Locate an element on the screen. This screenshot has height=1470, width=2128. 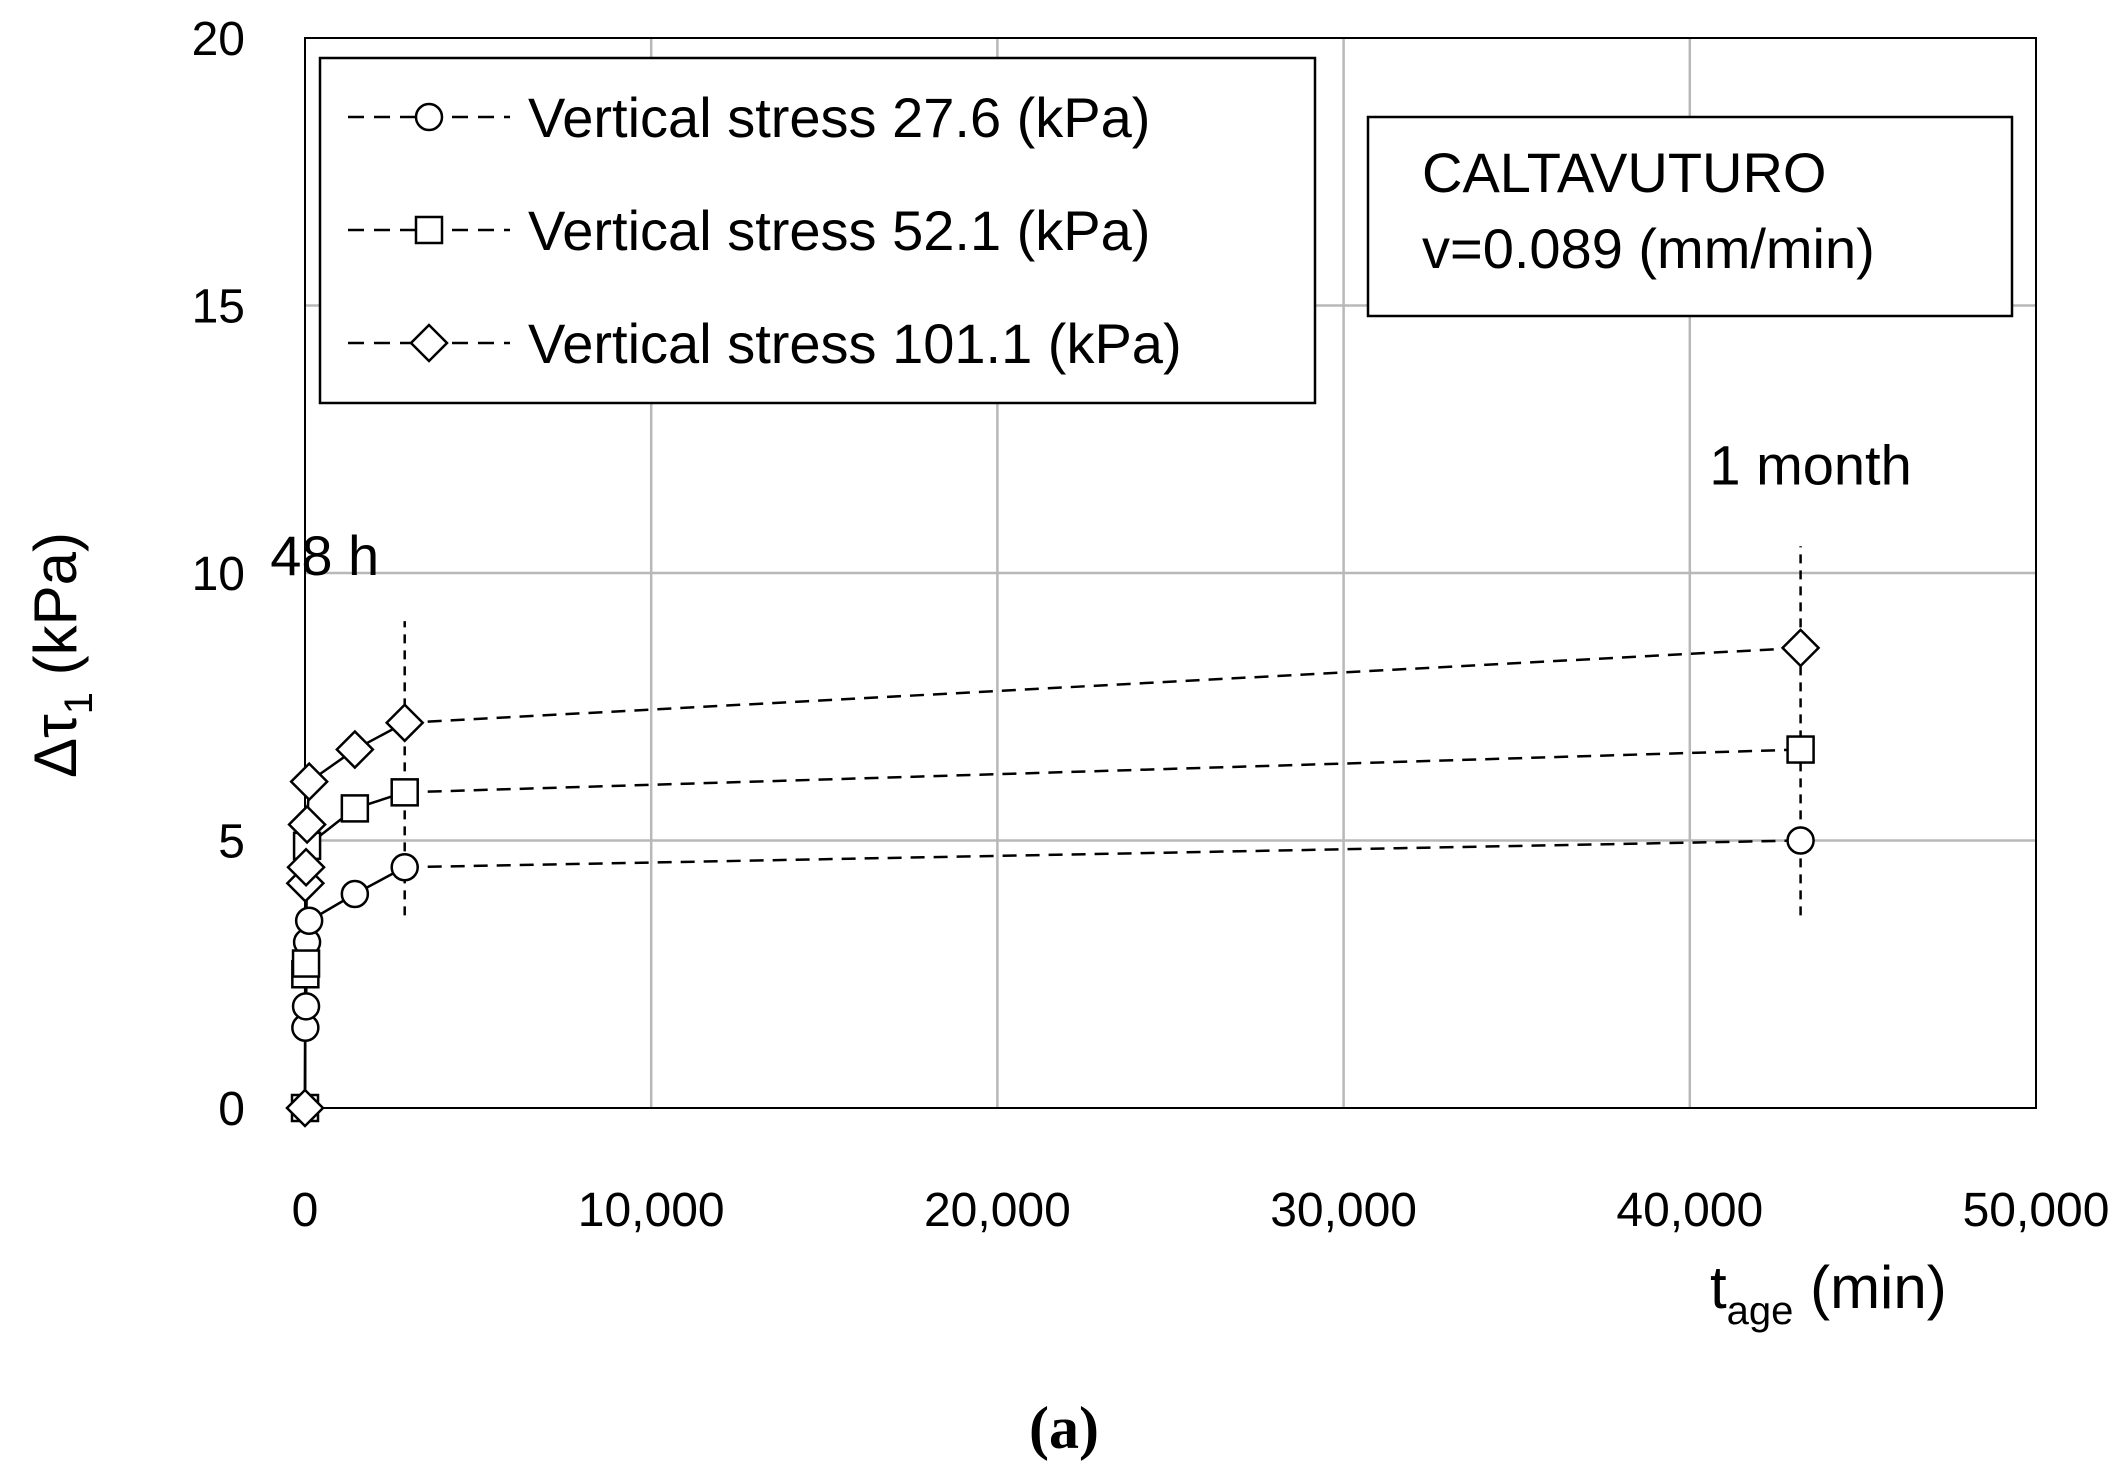
info-box-frame is located at coordinates (1690, 216).